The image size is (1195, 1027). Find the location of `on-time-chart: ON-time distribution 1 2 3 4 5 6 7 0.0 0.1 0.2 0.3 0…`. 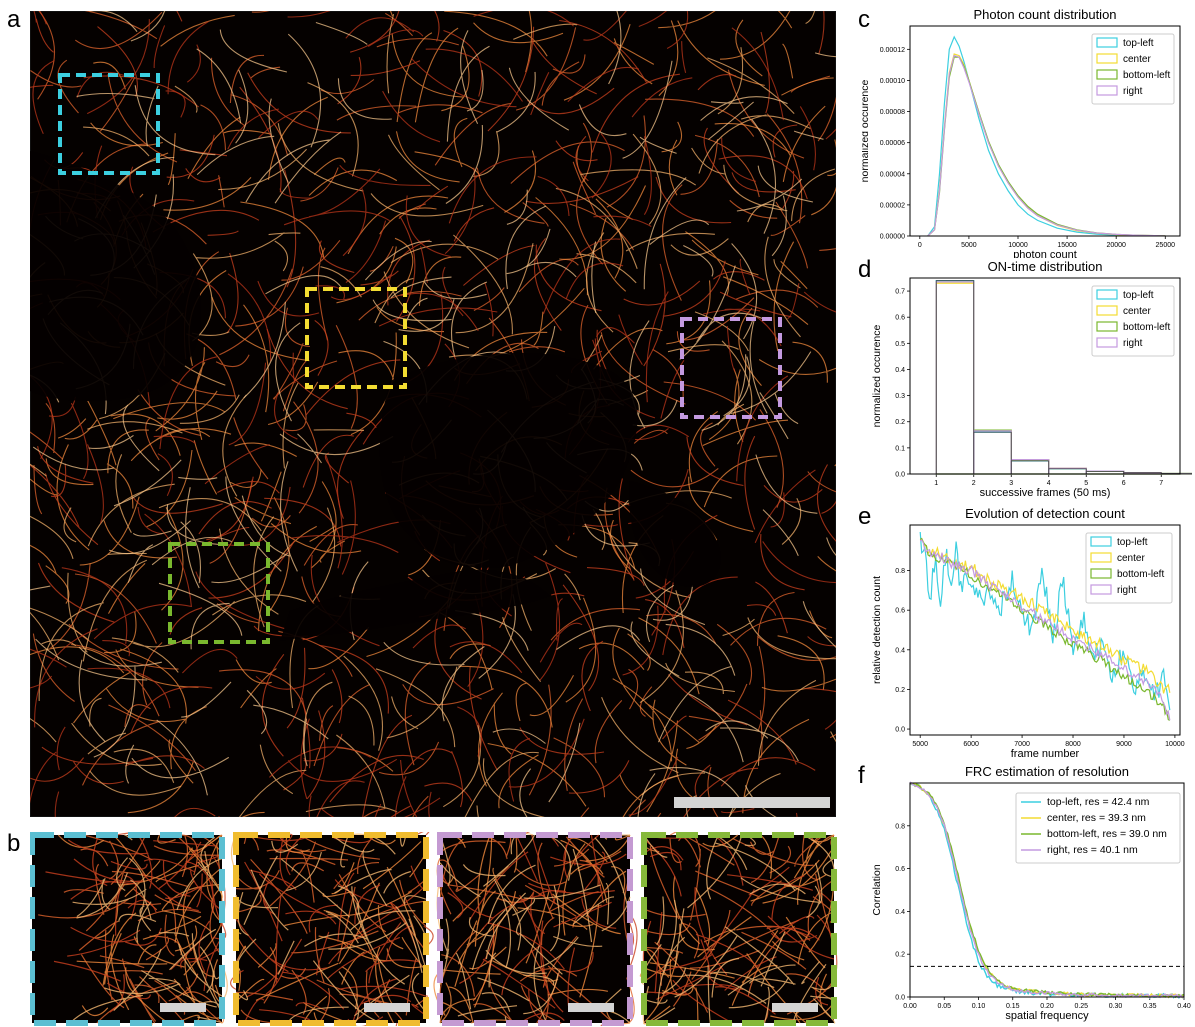

on-time-chart: ON-time distribution 1 2 3 4 5 6 7 0.0 0.1 0.2 0.3 0… is located at coordinates (1031, 379).